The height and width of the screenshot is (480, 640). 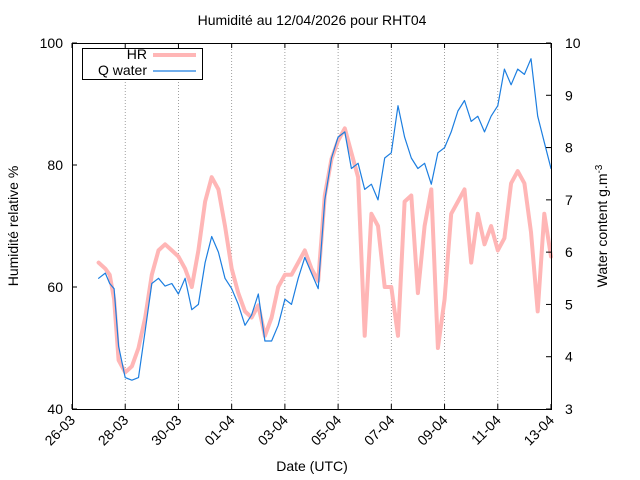 I want to click on y2-tick-label: 8, so click(x=569, y=148).